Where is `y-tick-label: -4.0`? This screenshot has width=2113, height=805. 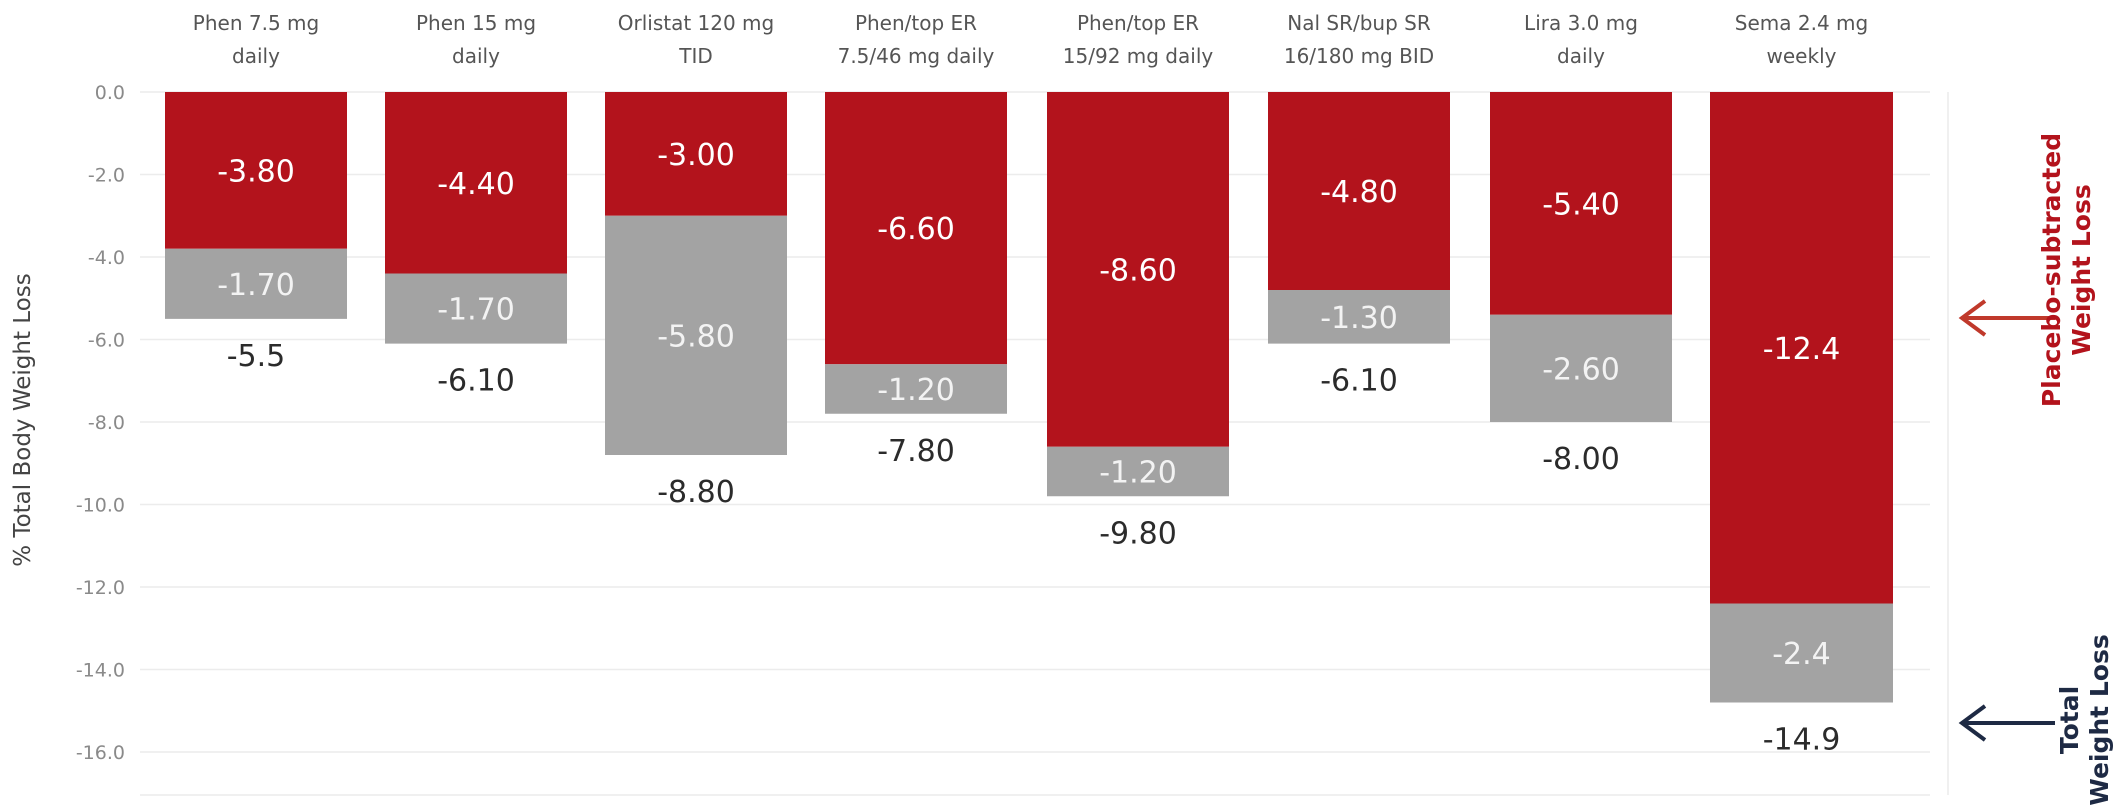
y-tick-label: -4.0 is located at coordinates (106, 258).